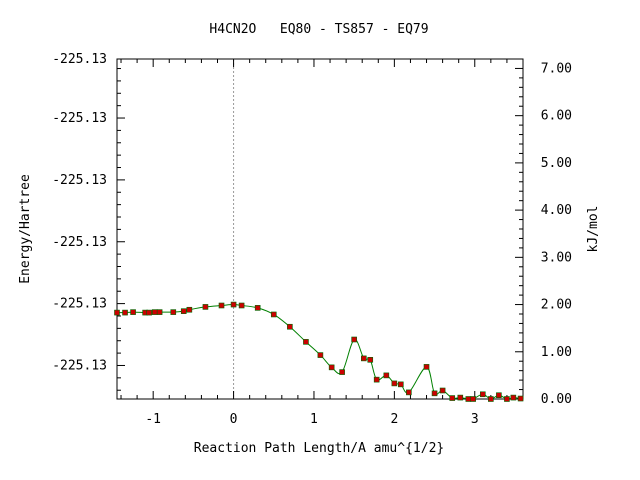 This screenshot has width=640, height=480. I want to click on y-right-tick-label: 7.00, so click(556, 68).